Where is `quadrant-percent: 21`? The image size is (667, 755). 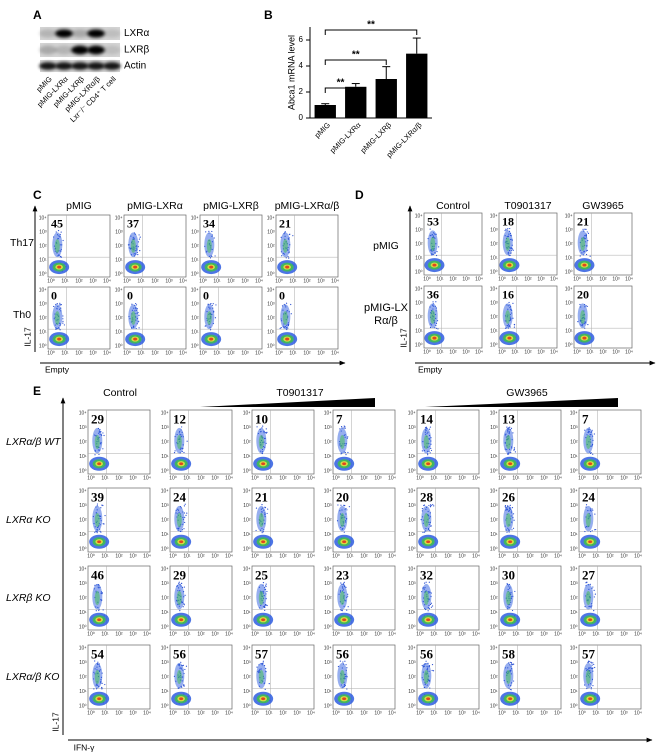 quadrant-percent: 21 is located at coordinates (583, 221).